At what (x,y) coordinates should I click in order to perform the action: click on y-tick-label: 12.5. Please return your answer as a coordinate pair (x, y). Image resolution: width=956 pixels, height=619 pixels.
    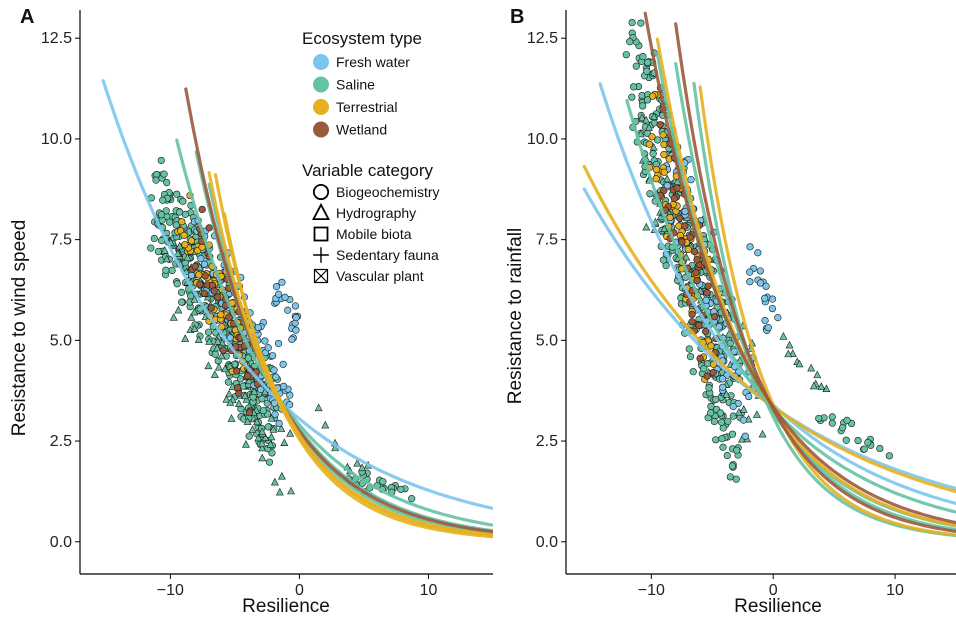
    Looking at the image, I should click on (56, 38).